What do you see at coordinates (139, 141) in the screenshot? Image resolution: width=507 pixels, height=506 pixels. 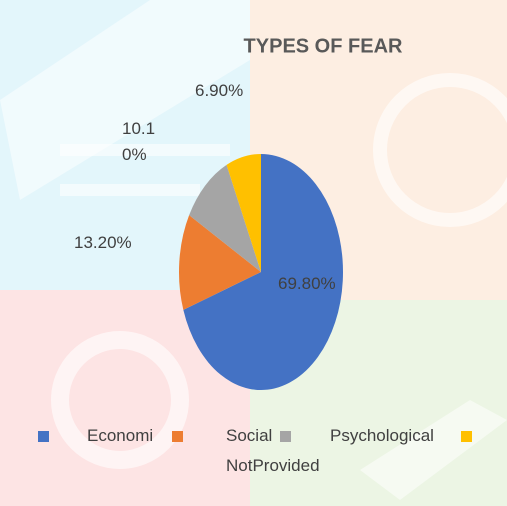 I see `data-label: 10.10%` at bounding box center [139, 141].